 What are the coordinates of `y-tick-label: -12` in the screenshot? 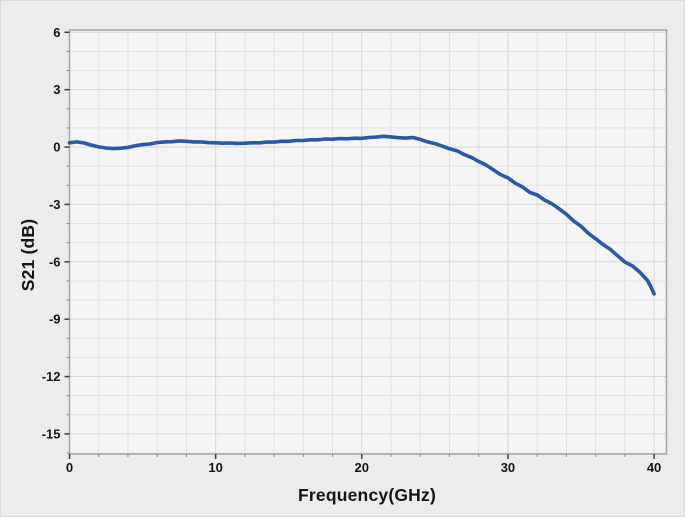 It's located at (51, 376).